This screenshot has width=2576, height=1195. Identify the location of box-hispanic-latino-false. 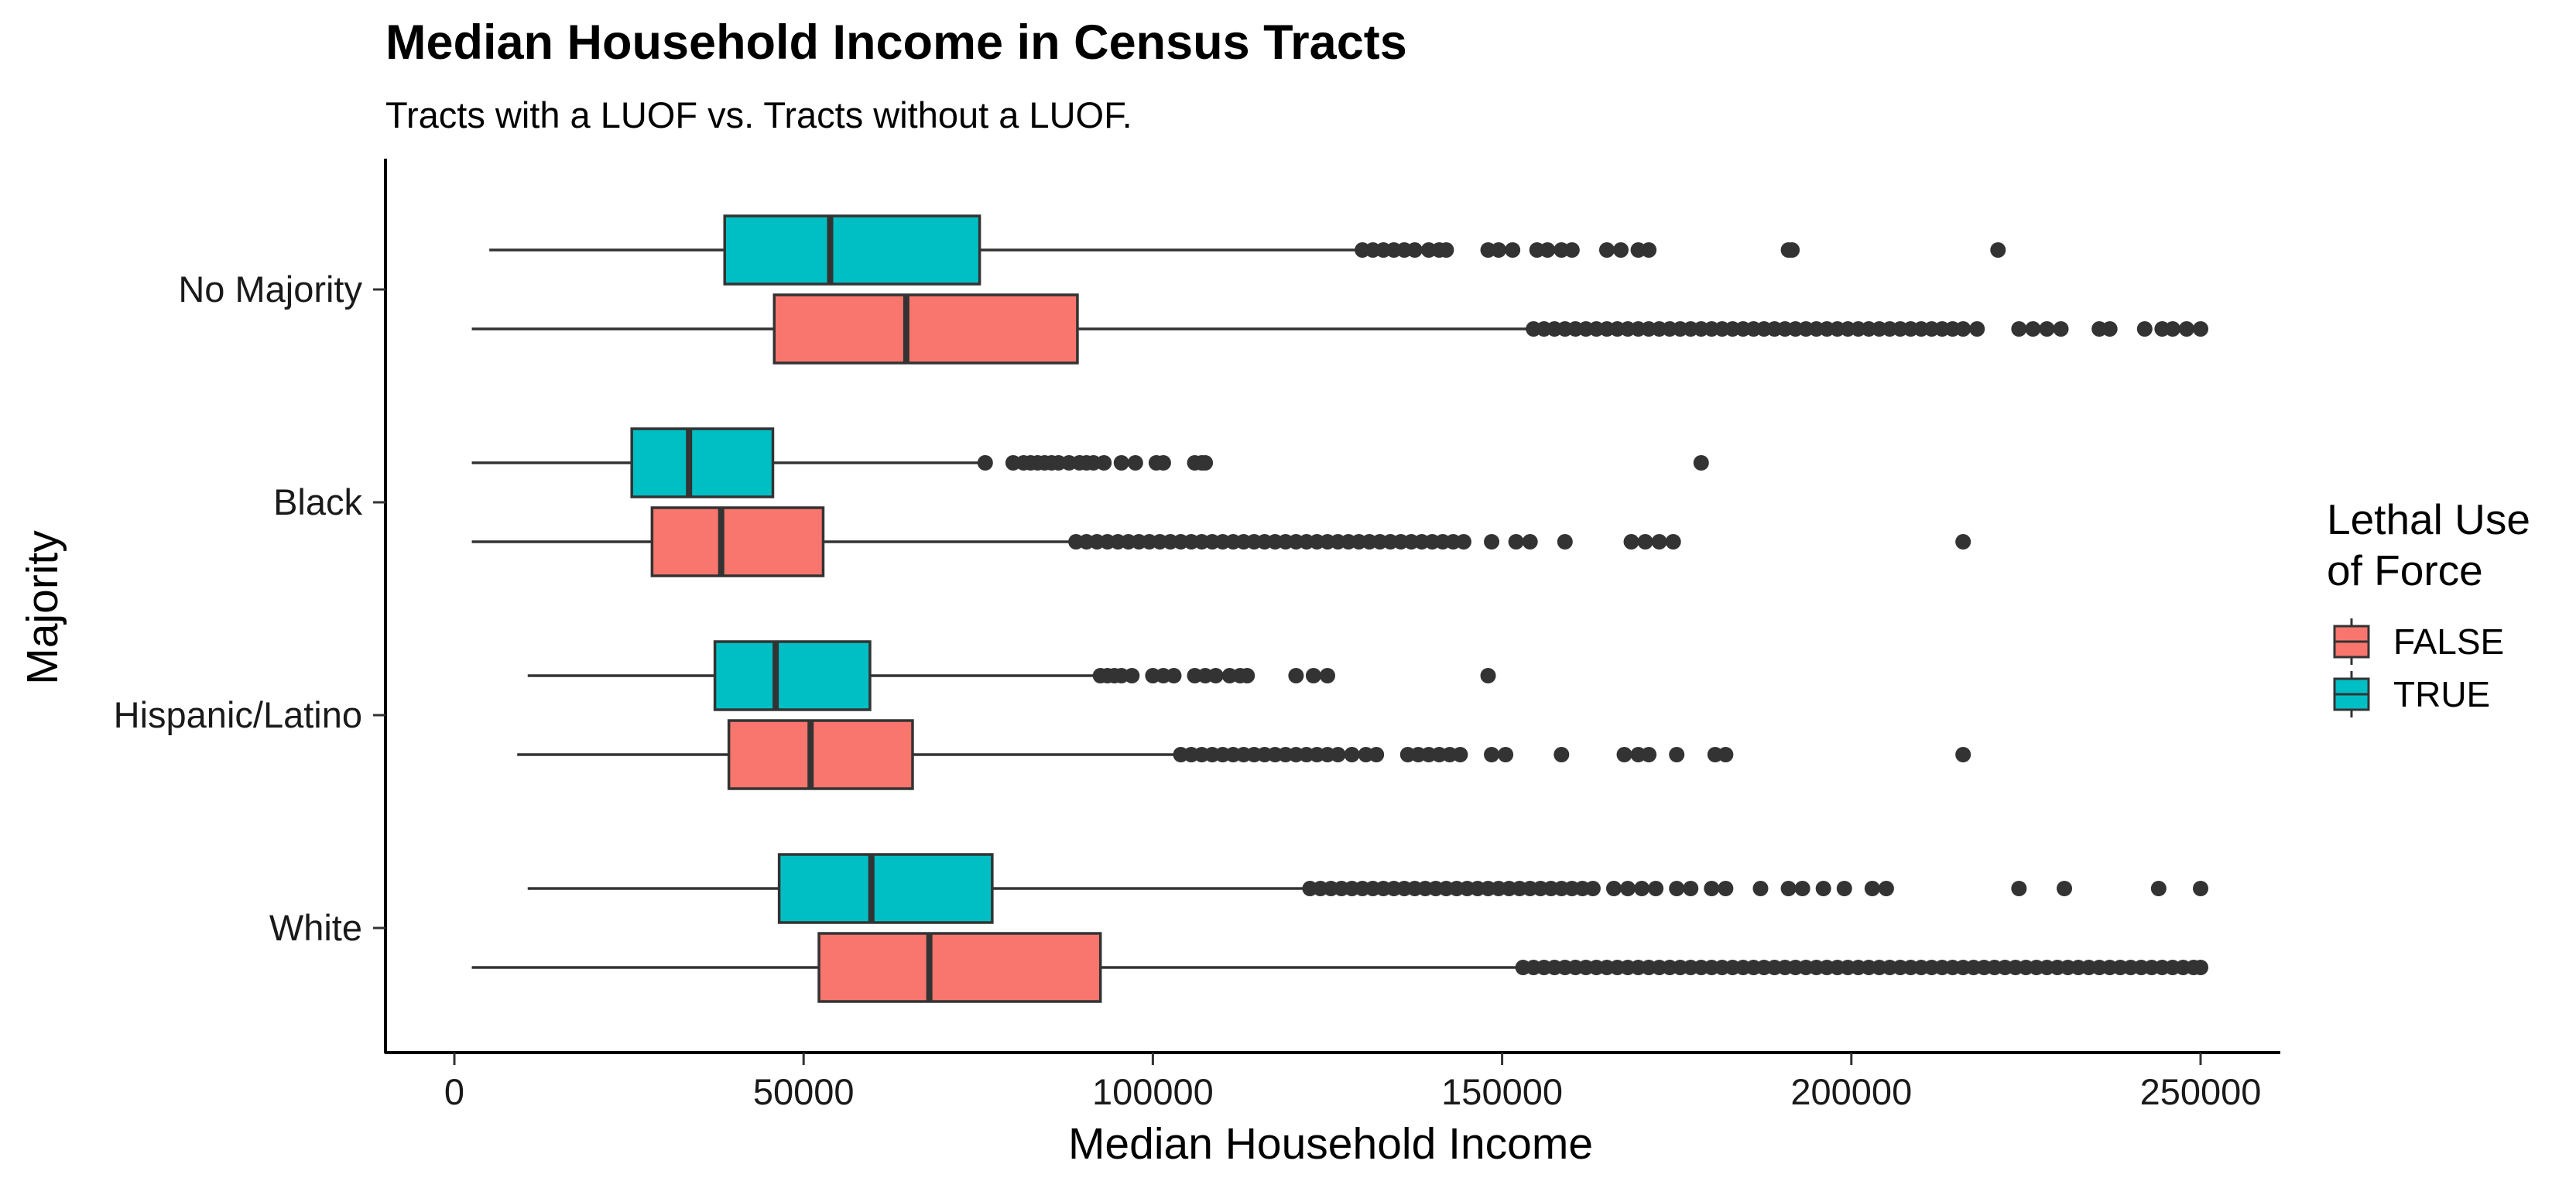
(1244, 754).